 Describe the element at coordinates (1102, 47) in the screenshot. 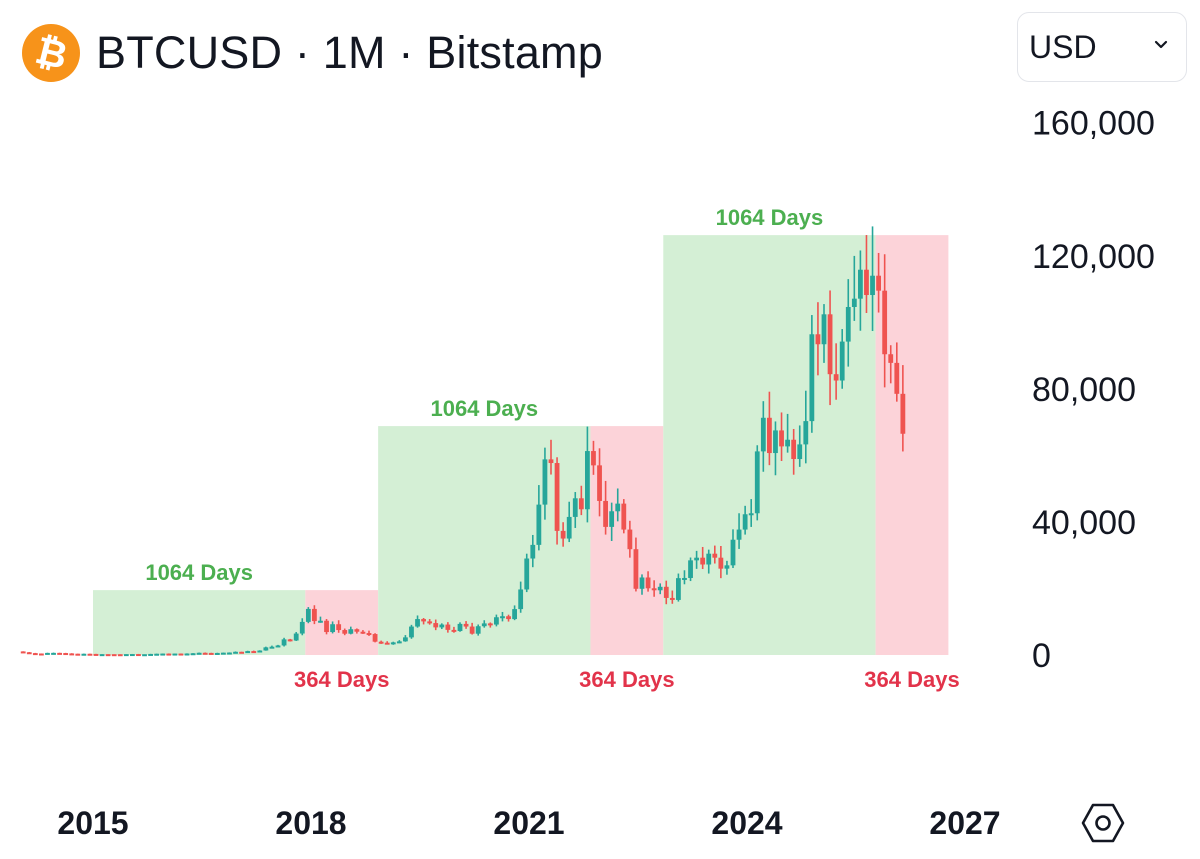

I see `currency-select: USD` at that location.